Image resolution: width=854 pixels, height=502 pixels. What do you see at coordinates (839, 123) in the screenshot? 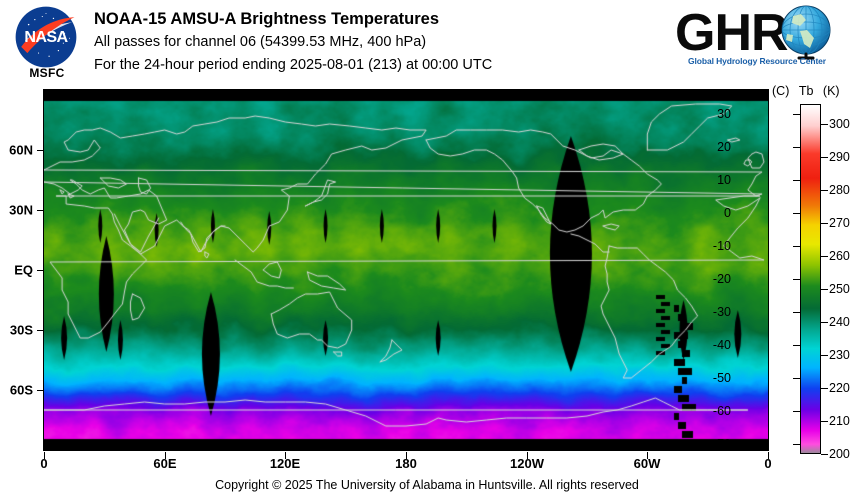
I see `colorbar-kelvin-label: 300` at bounding box center [839, 123].